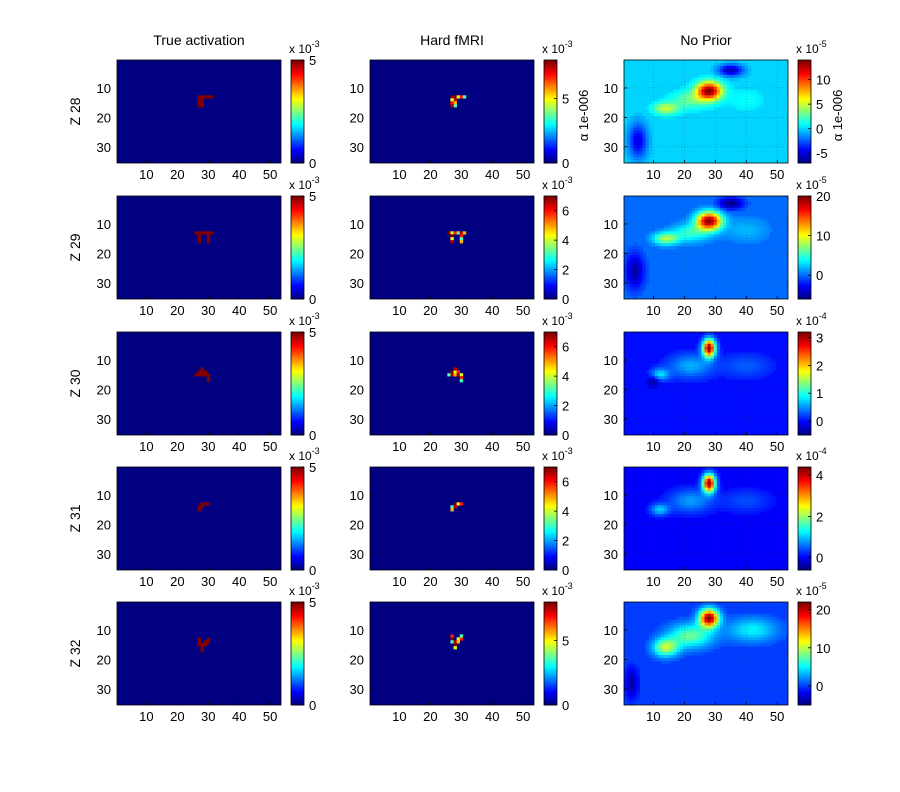  I want to click on y-tick-label: 30, so click(357, 554).